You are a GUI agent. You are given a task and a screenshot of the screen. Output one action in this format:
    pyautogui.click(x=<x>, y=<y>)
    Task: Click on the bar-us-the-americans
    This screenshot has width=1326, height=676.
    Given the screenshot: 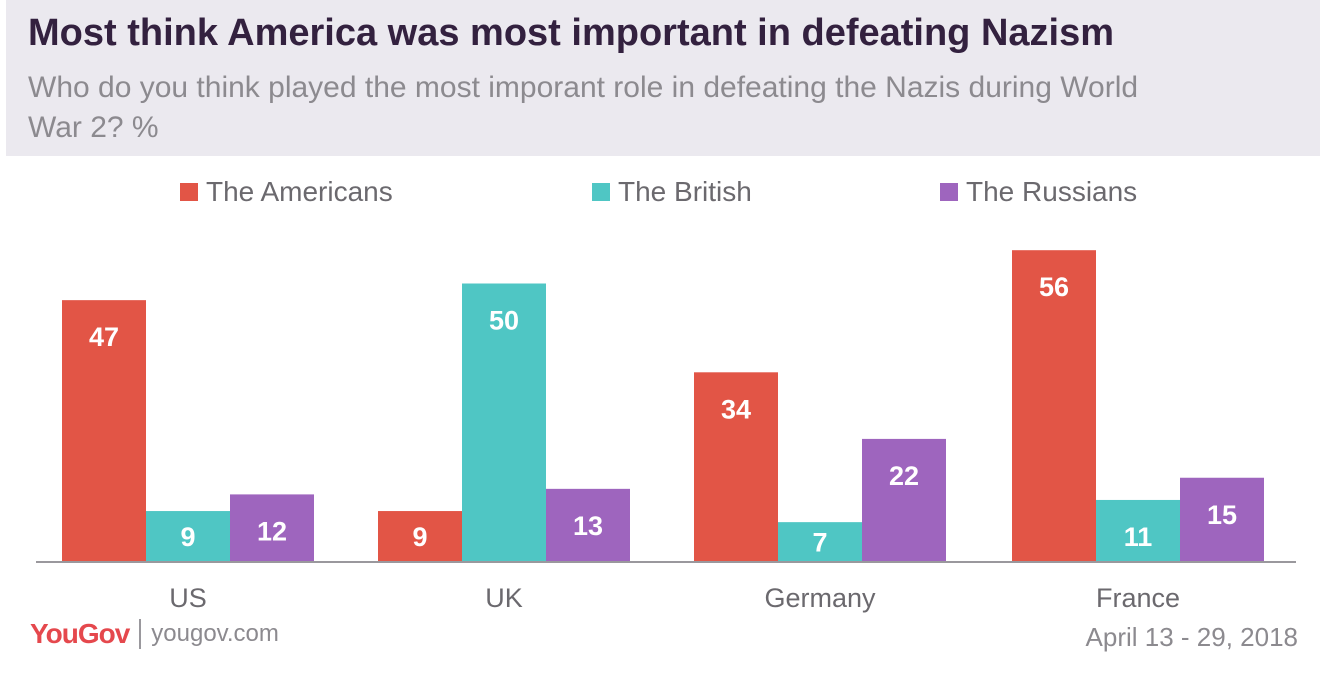 What is the action you would take?
    pyautogui.click(x=104, y=430)
    